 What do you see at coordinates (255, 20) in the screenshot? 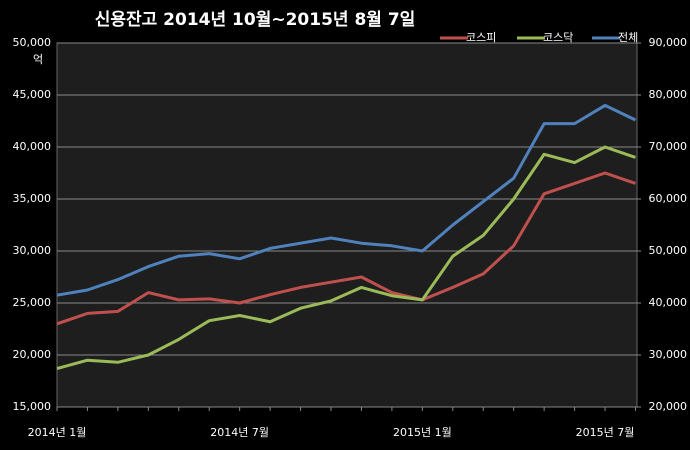
I see `chart-title: 신용잔고 2014년 10월~2015년 8월 7일` at bounding box center [255, 20].